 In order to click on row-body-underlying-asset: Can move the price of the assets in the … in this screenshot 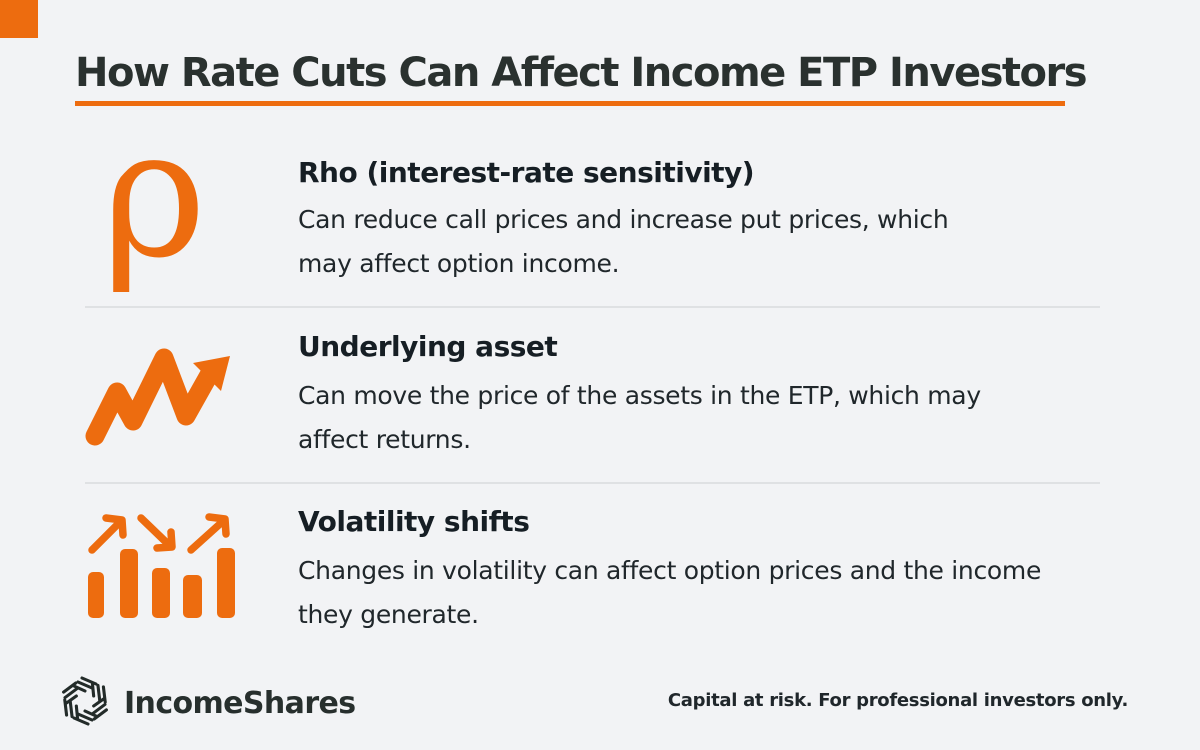, I will do `click(639, 418)`.